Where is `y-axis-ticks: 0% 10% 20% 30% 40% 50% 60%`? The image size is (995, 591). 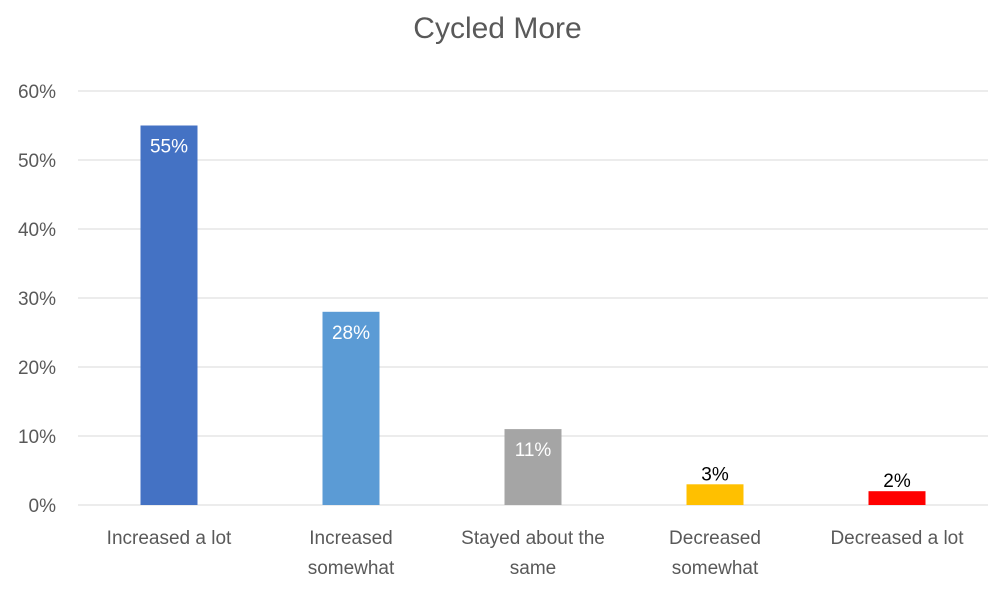 y-axis-ticks: 0% 10% 20% 30% 40% 50% 60% is located at coordinates (37, 299).